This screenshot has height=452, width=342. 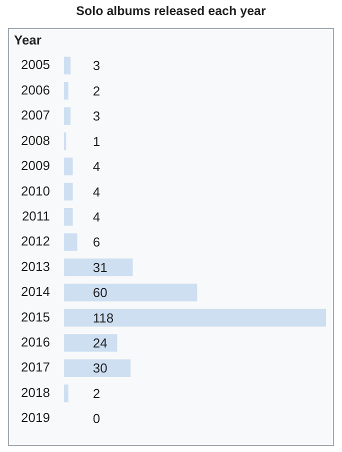 What do you see at coordinates (35, 190) in the screenshot?
I see `y-tick-label: 2010` at bounding box center [35, 190].